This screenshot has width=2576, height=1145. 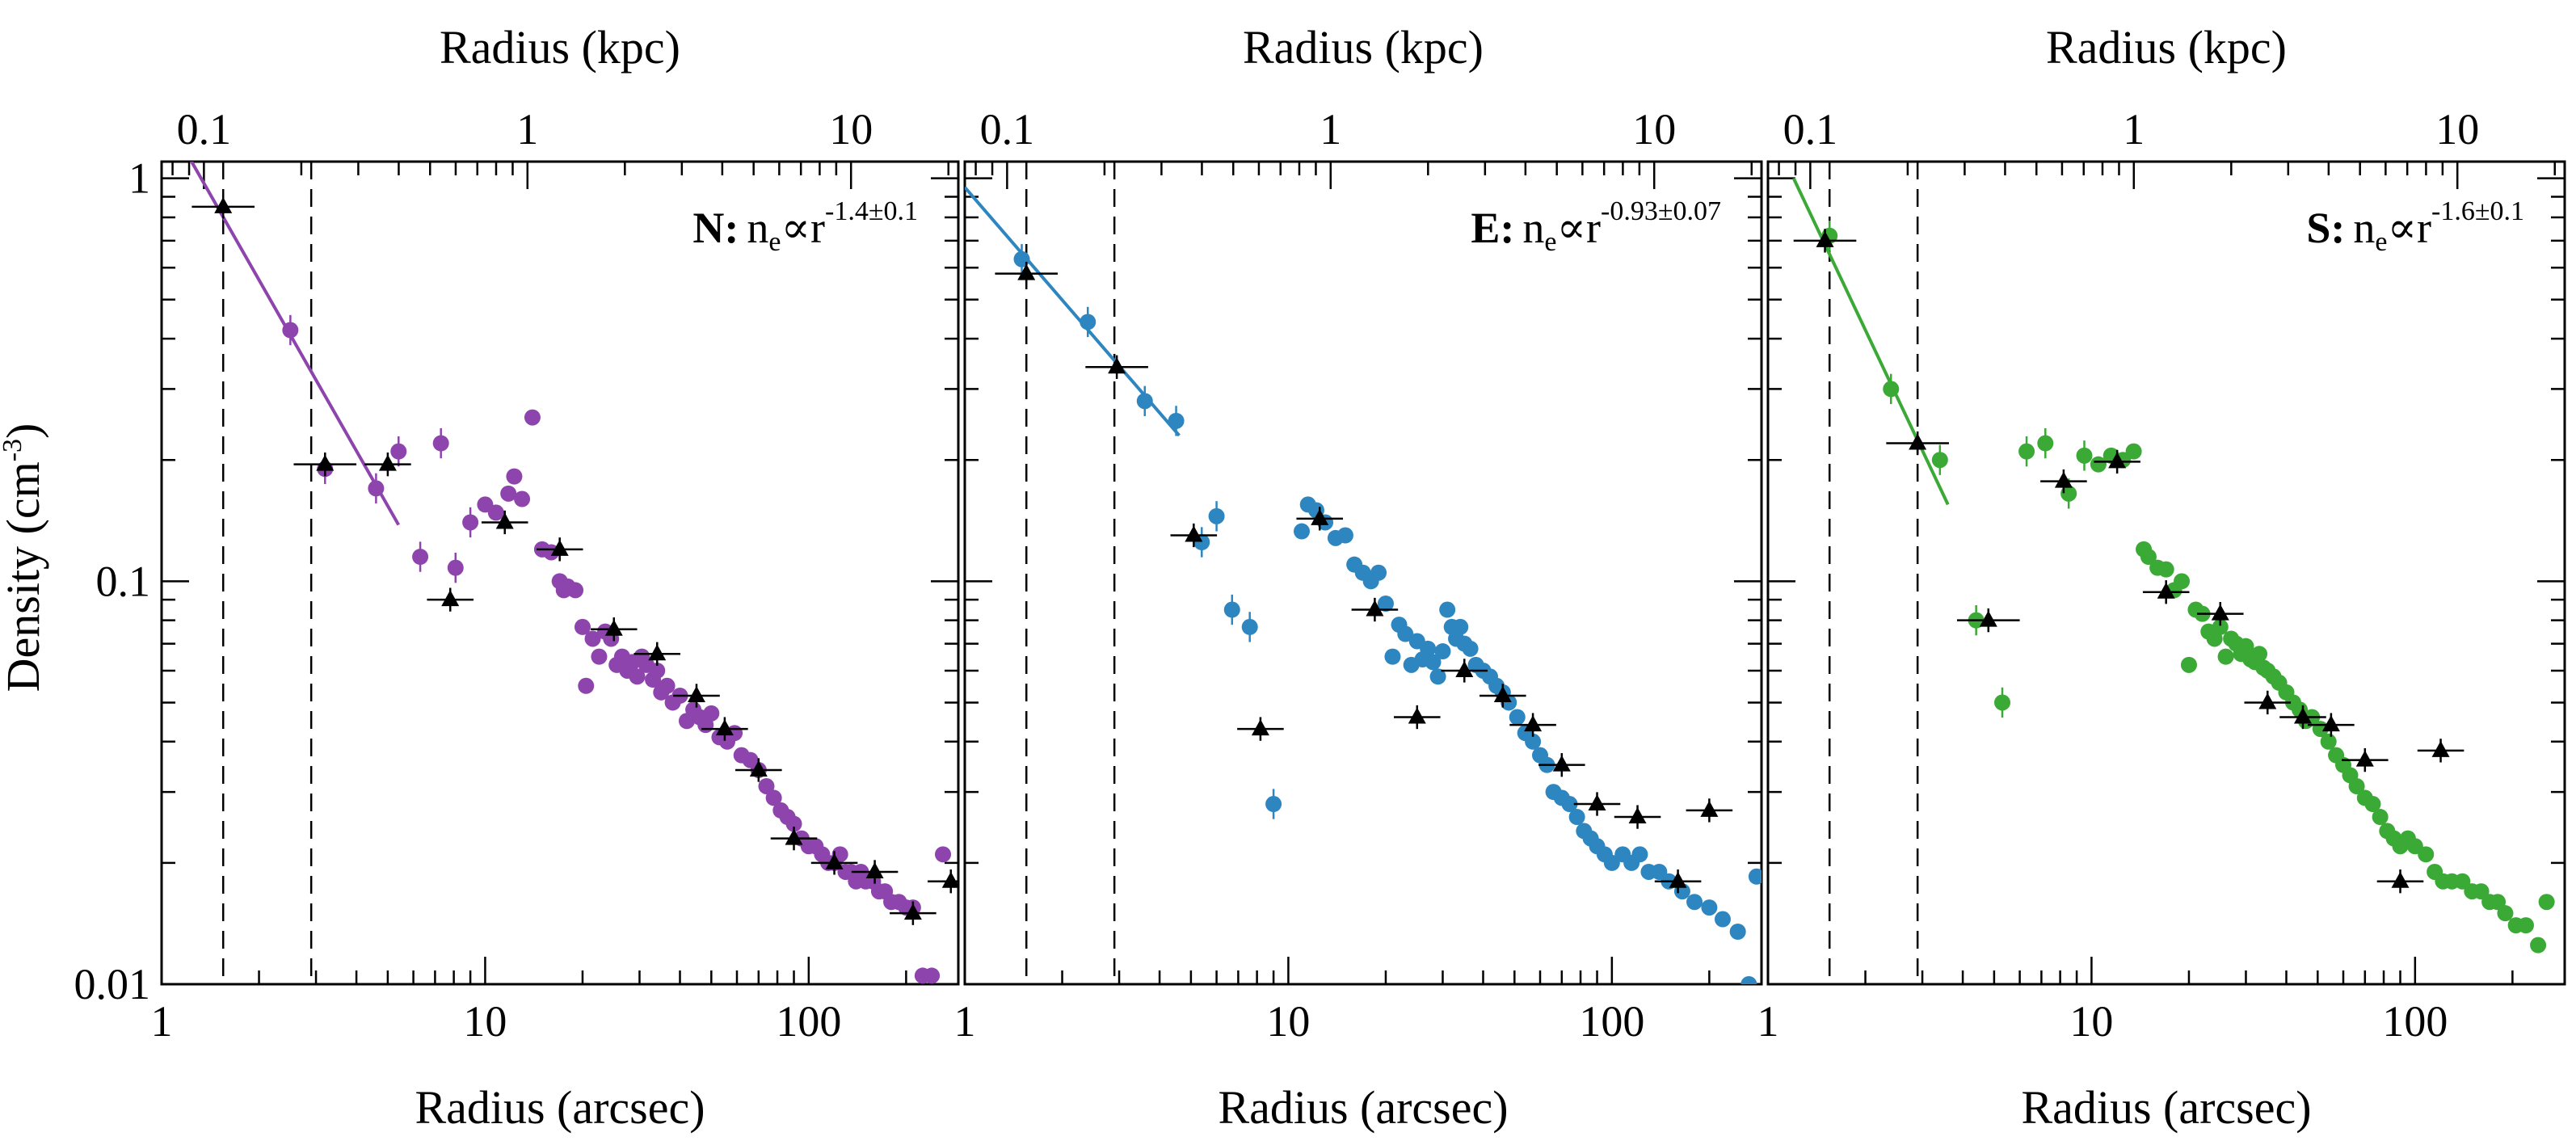 I want to click on fit-annotation: E: ne∝r-0.93±0.07, so click(x=1596, y=226).